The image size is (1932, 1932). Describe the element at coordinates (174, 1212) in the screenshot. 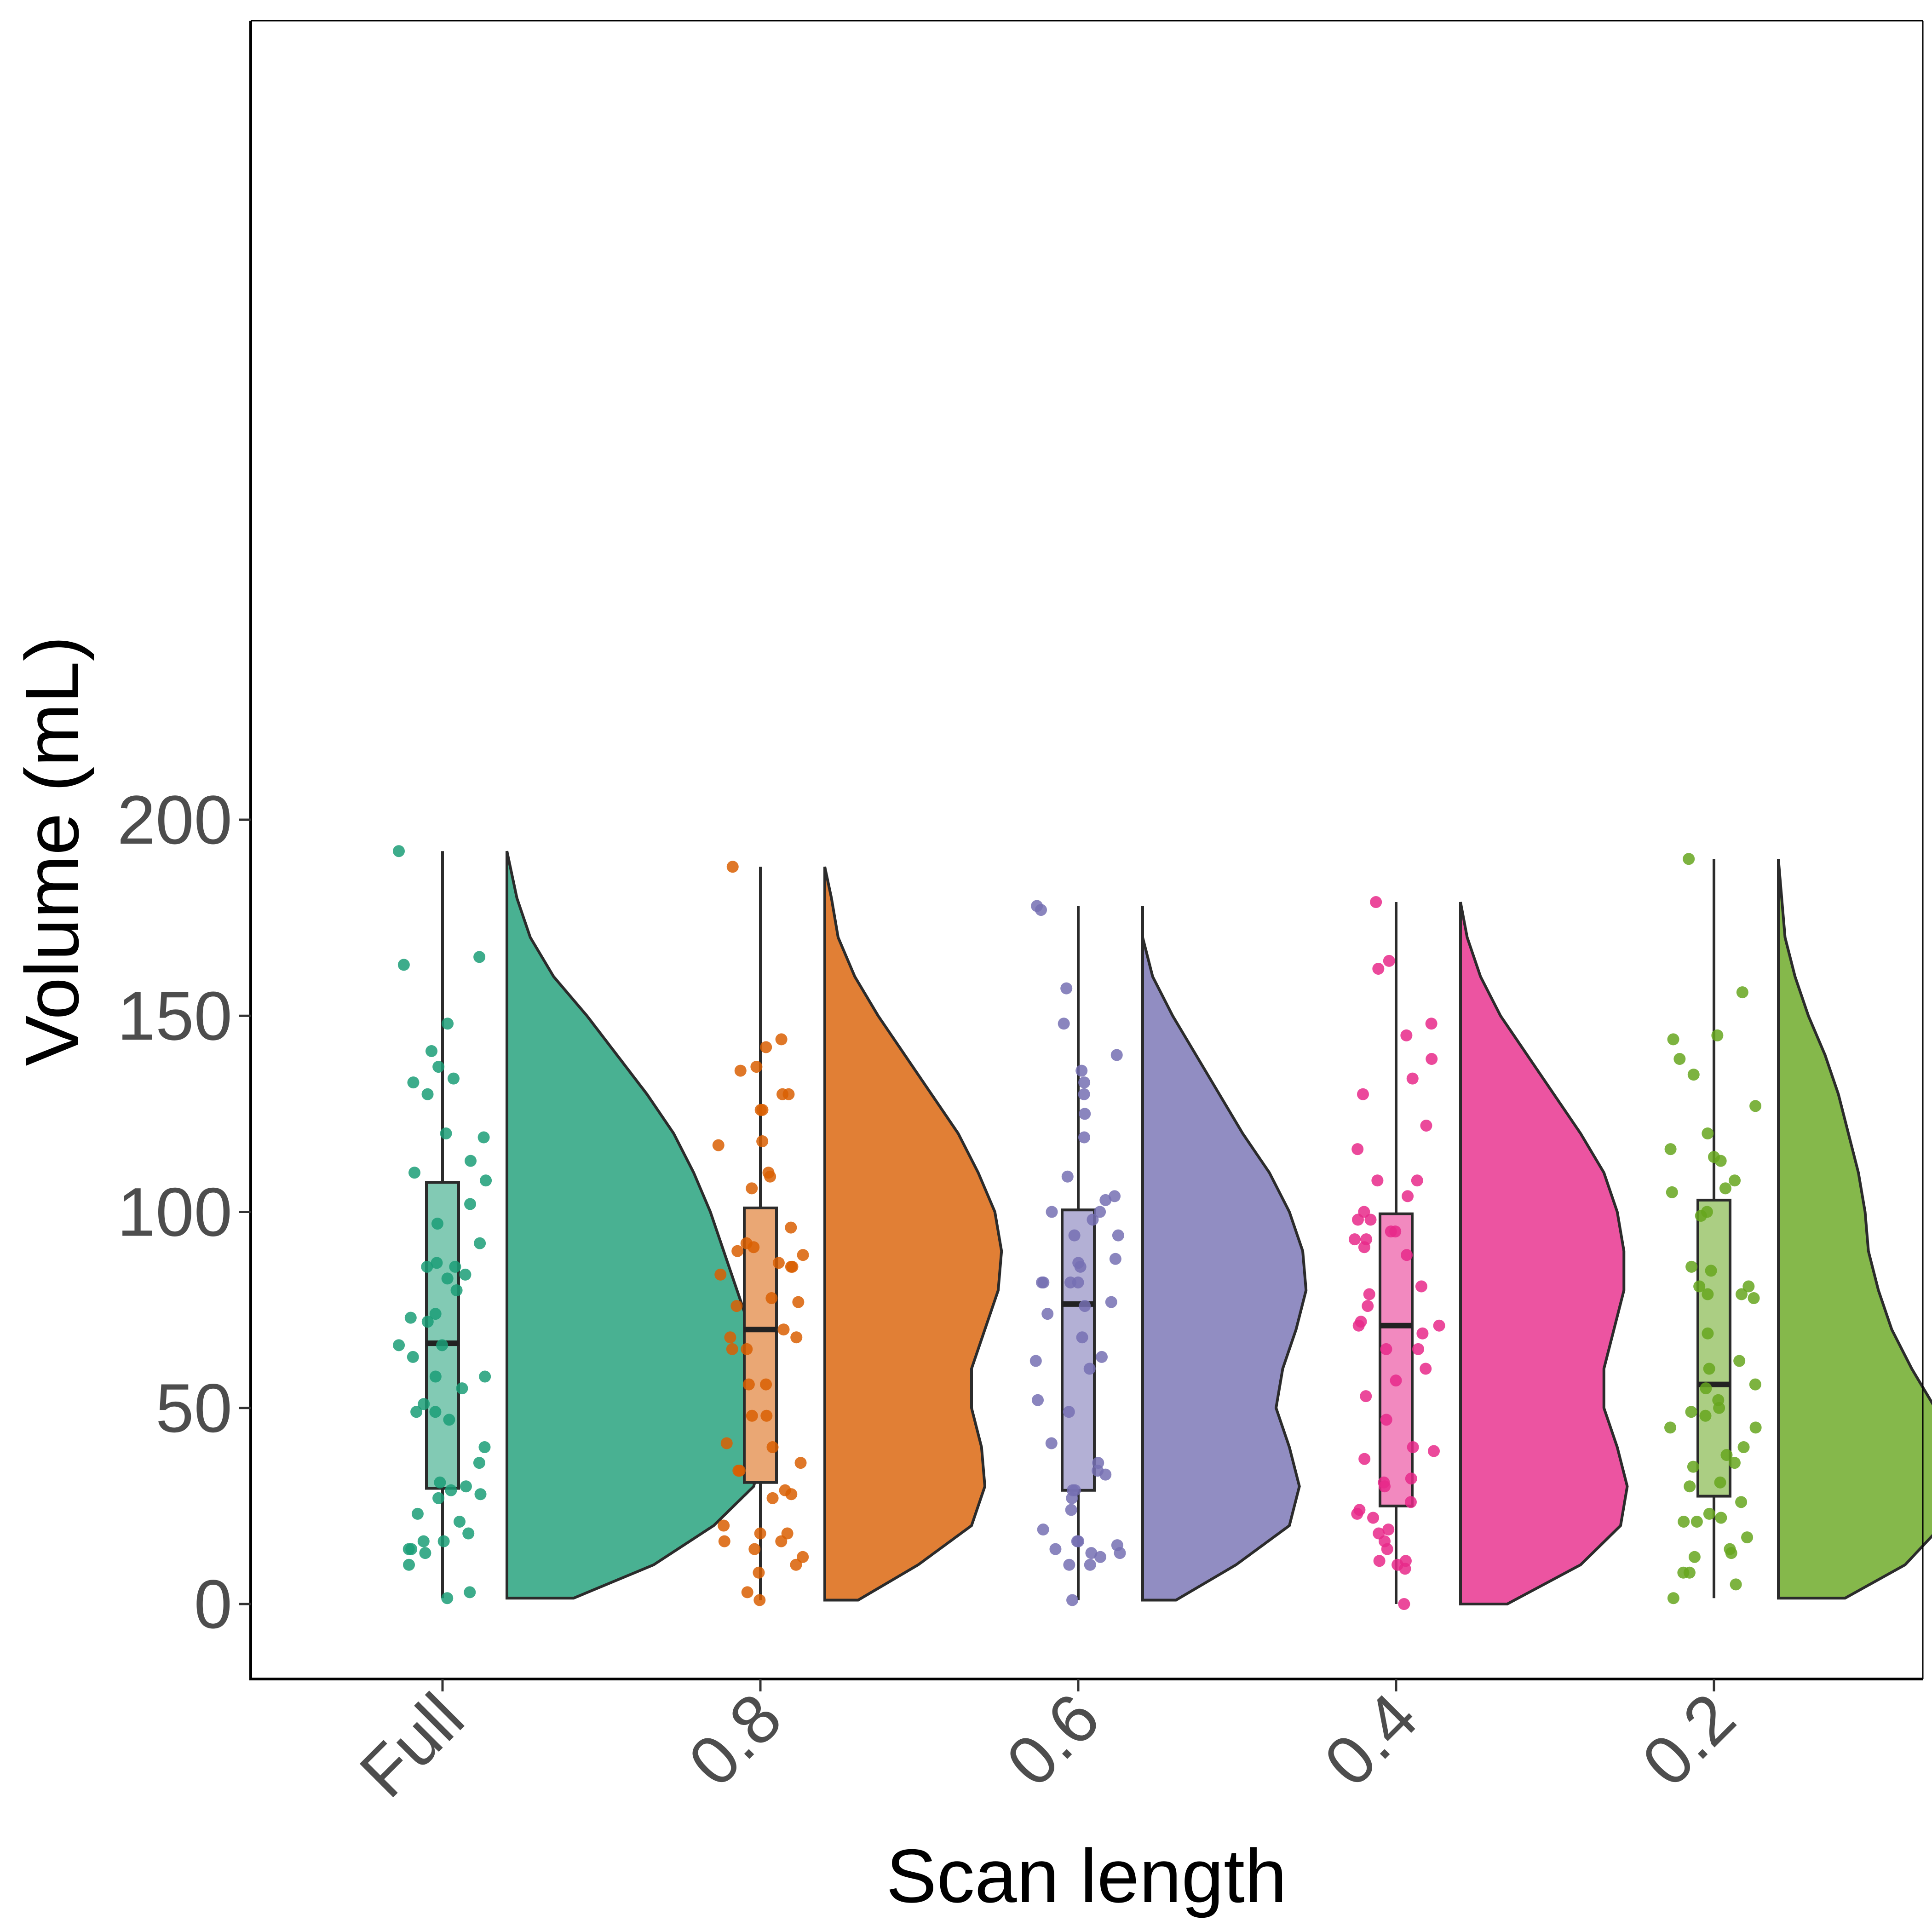

I see `y-tick-label-100: 100` at that location.